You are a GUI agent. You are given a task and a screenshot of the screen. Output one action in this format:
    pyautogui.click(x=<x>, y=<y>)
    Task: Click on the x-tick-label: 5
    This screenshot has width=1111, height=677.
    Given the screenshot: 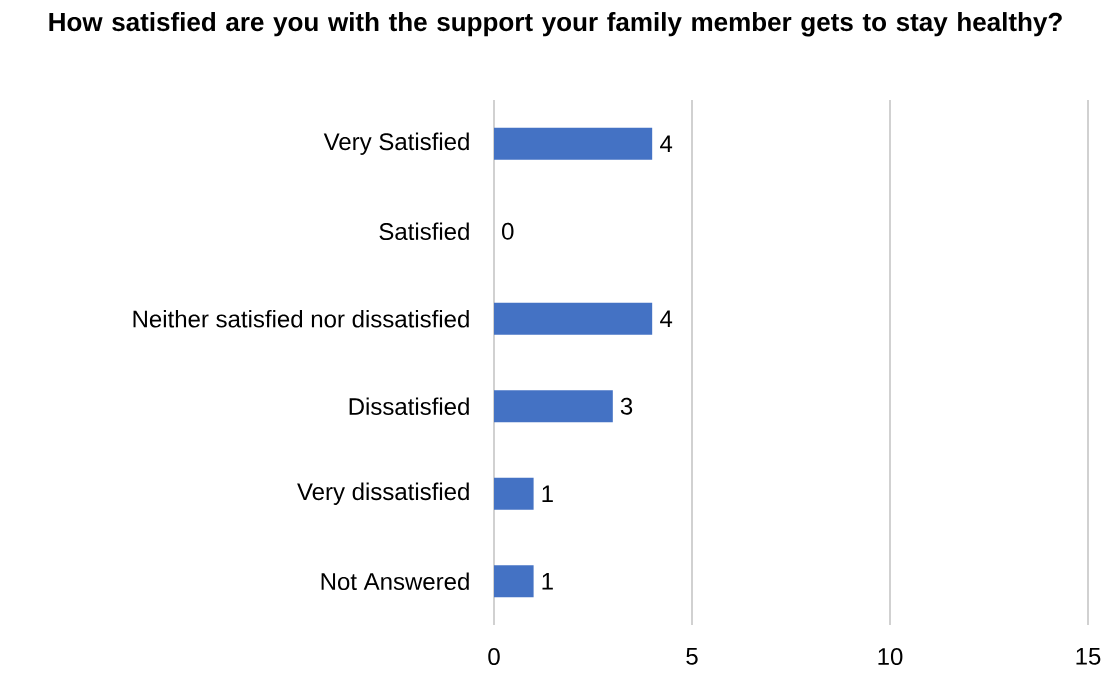 What is the action you would take?
    pyautogui.click(x=692, y=656)
    